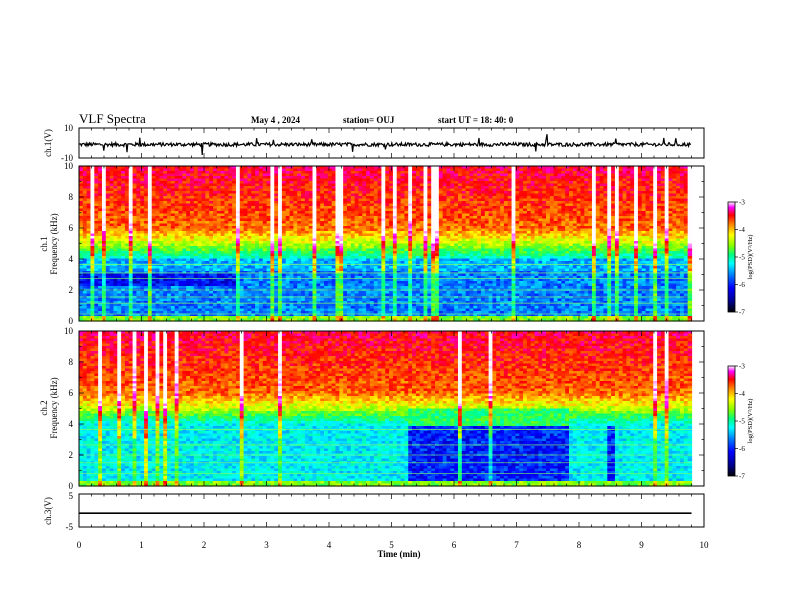 This screenshot has width=792, height=612. I want to click on x-tick-label: 7, so click(516, 545).